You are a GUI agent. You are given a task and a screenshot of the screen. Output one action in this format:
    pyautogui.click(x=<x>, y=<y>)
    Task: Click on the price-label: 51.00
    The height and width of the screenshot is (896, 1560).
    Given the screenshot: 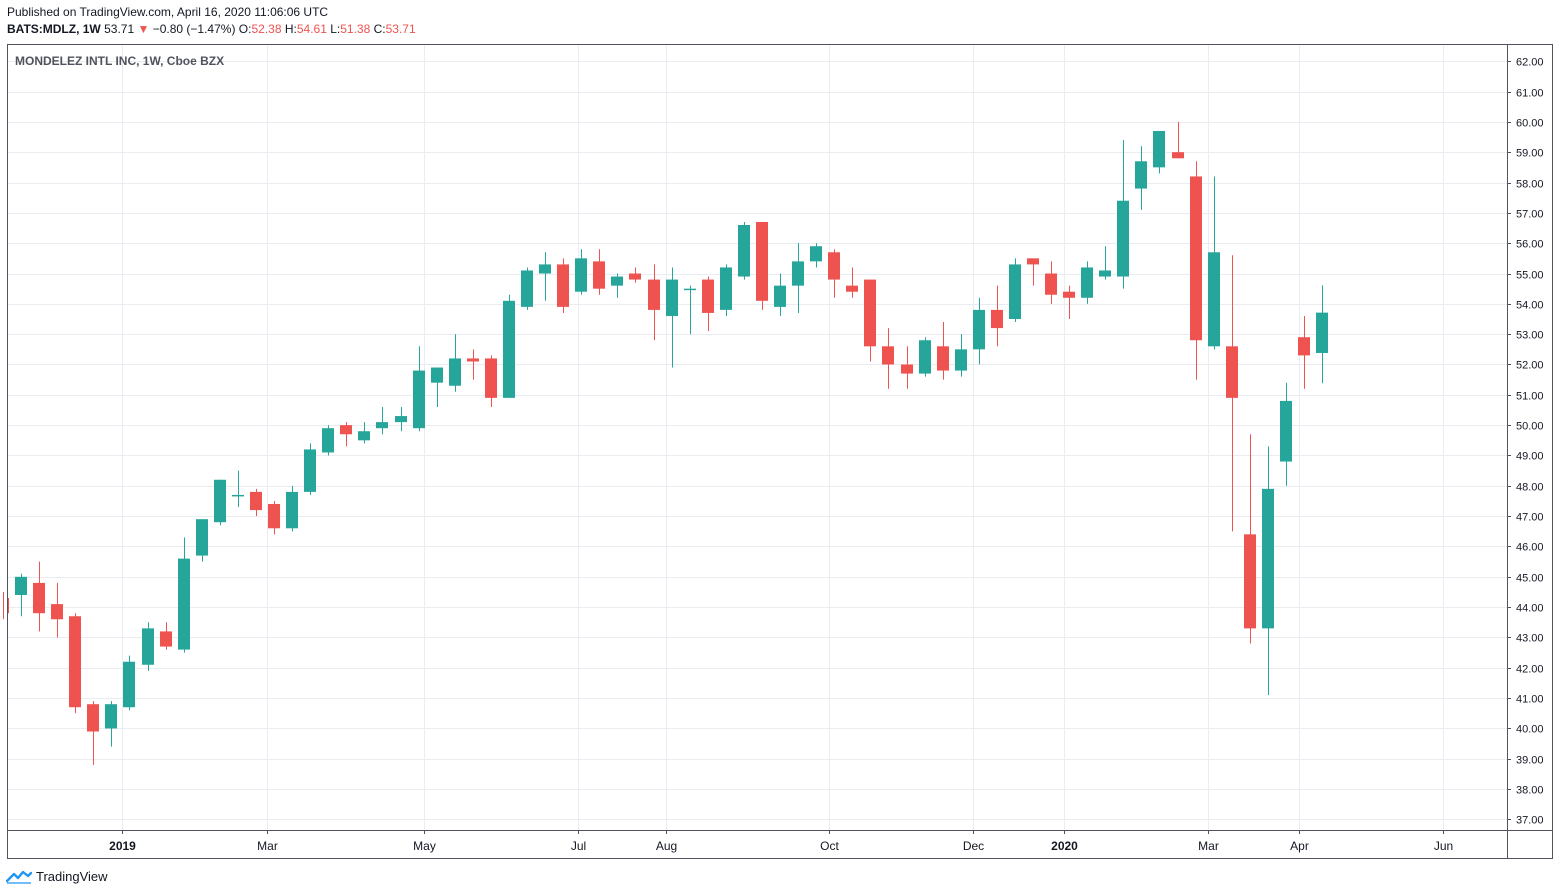 What is the action you would take?
    pyautogui.click(x=1530, y=397)
    